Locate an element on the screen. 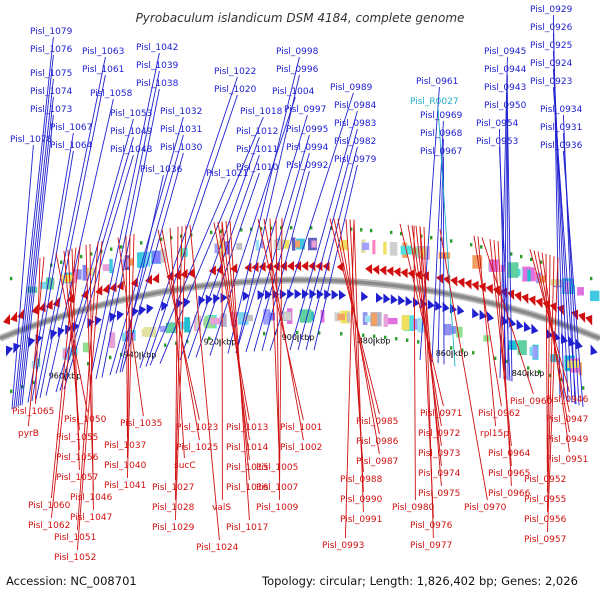 This screenshot has width=600, height=600. gene-label: Pisl_1052 is located at coordinates (75, 558).